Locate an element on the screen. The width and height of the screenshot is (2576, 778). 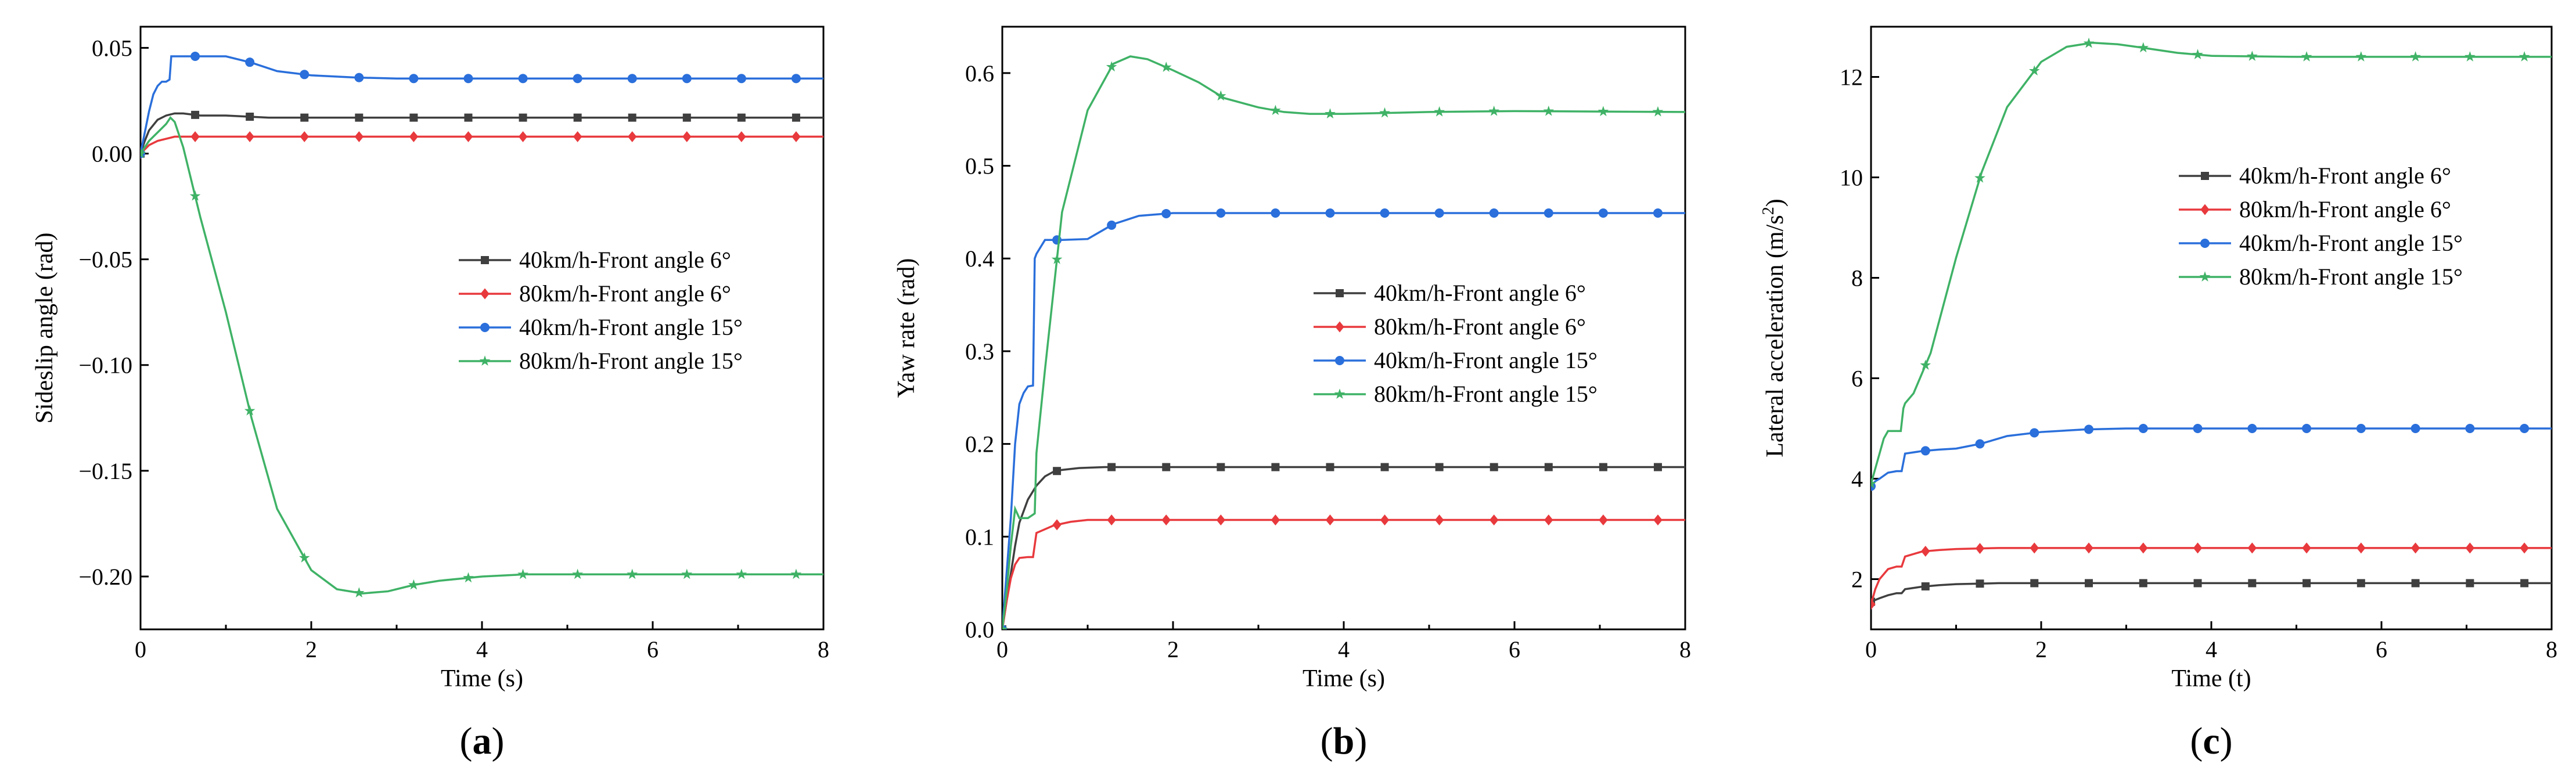
y-tick-label: 0.00 is located at coordinates (112, 154).